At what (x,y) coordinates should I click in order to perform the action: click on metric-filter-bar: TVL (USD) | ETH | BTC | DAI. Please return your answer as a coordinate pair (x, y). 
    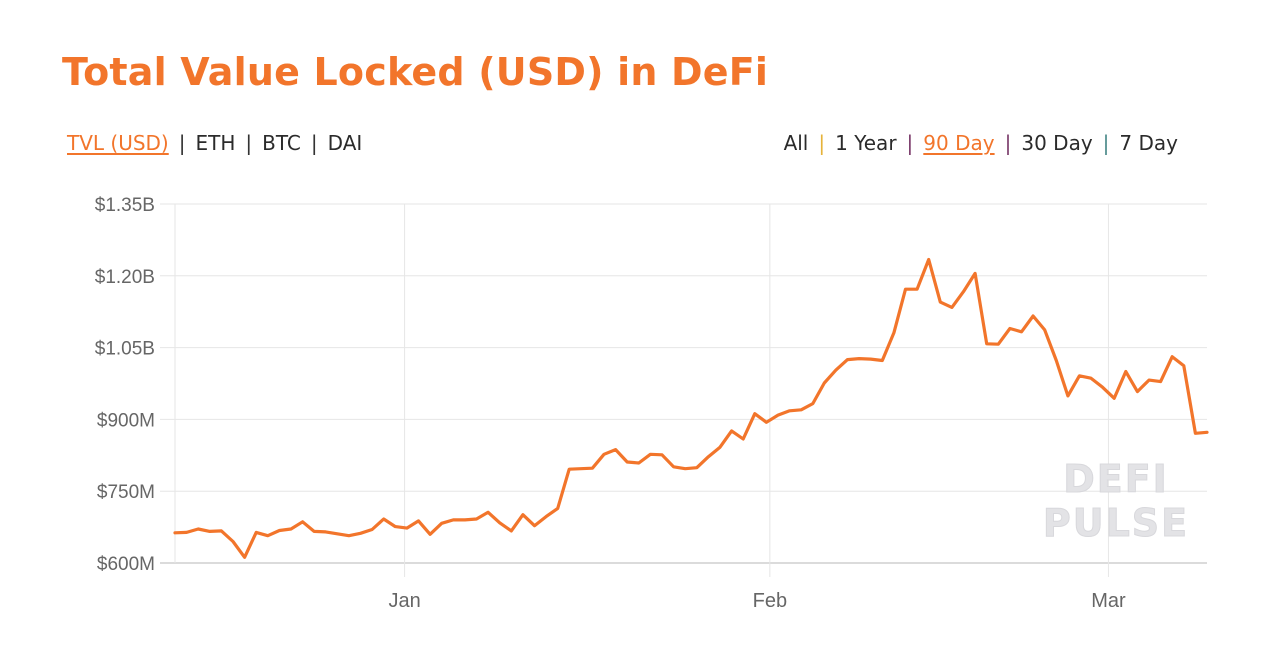
    Looking at the image, I should click on (214, 143).